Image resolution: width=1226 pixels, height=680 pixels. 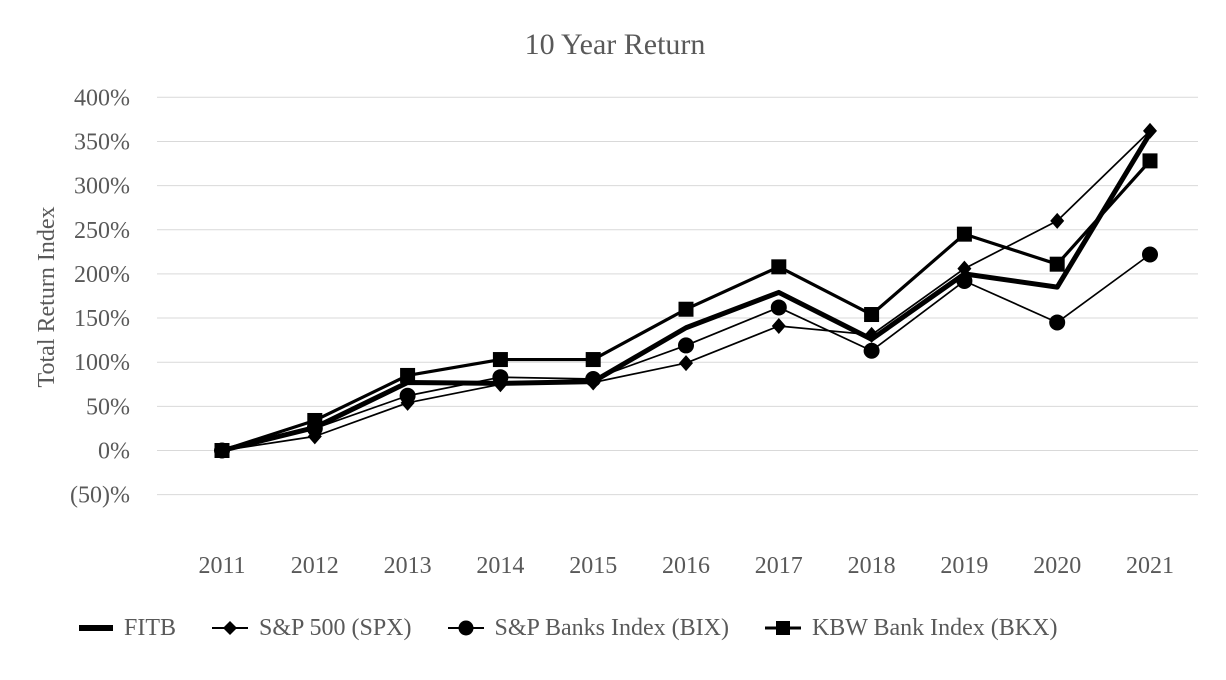 What do you see at coordinates (102, 363) in the screenshot?
I see `y-tick-label: 100%` at bounding box center [102, 363].